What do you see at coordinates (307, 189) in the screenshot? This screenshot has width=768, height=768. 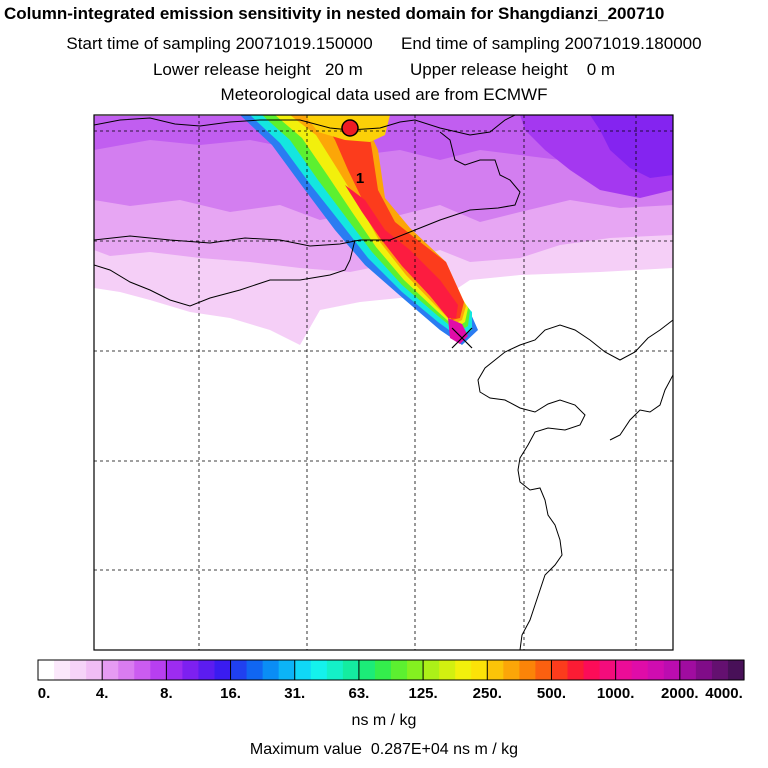 I see `border-mongolia` at bounding box center [307, 189].